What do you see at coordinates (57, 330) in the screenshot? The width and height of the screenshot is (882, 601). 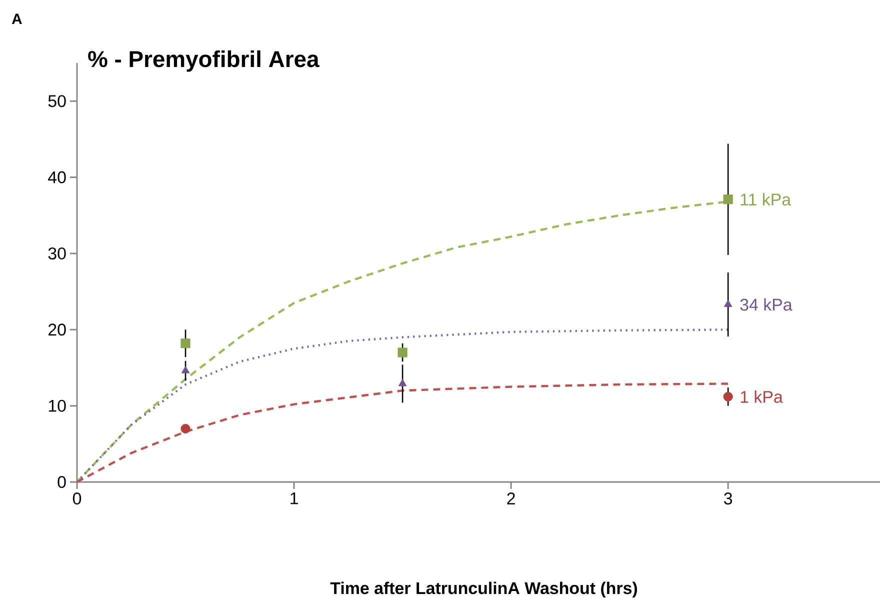 I see `y-tick-label: 20` at bounding box center [57, 330].